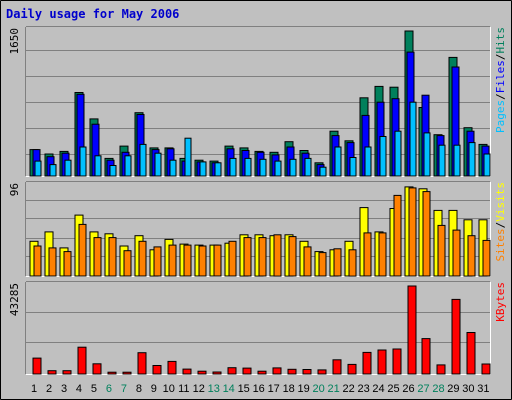 The image size is (512, 400). I want to click on day-label-16: 16, so click(259, 389).